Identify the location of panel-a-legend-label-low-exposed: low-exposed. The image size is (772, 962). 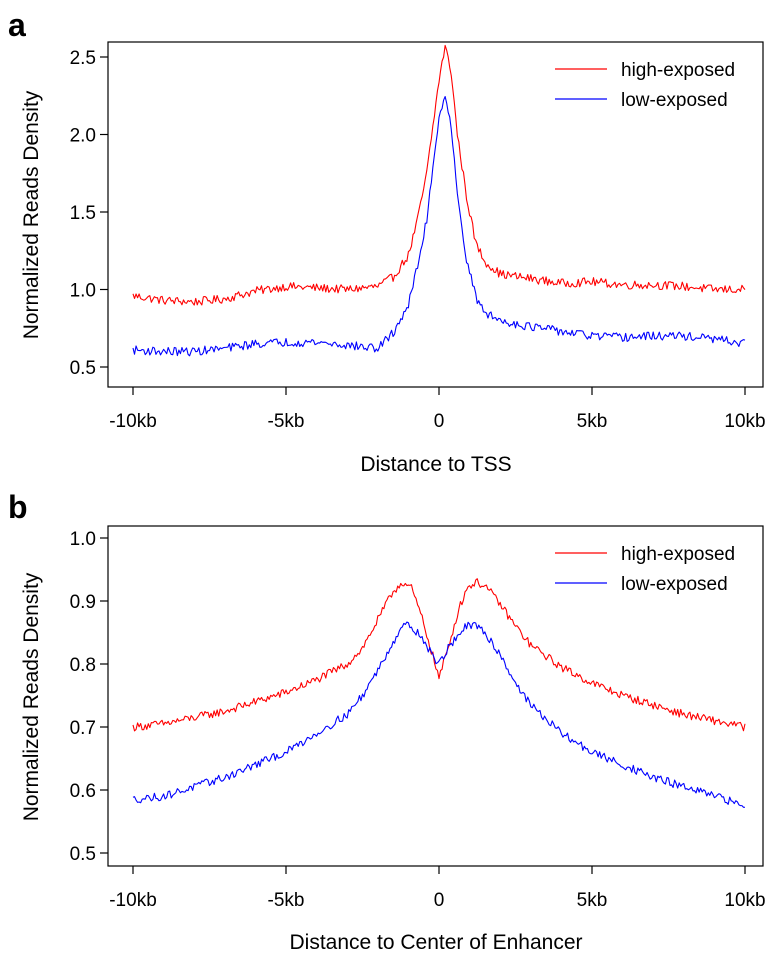
(674, 100).